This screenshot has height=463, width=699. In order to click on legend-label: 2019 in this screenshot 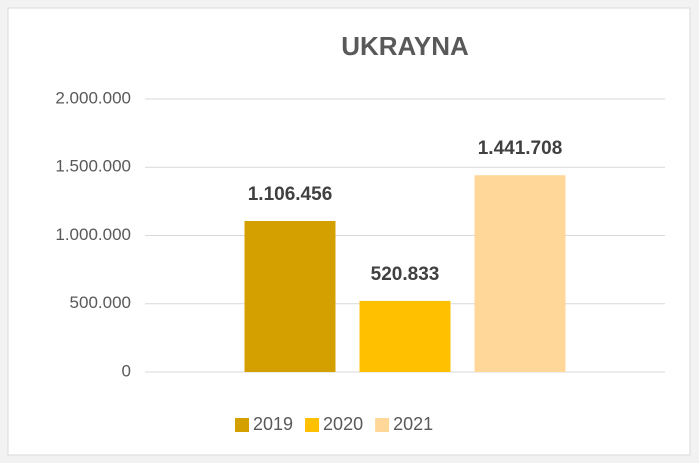, I will do `click(273, 424)`.